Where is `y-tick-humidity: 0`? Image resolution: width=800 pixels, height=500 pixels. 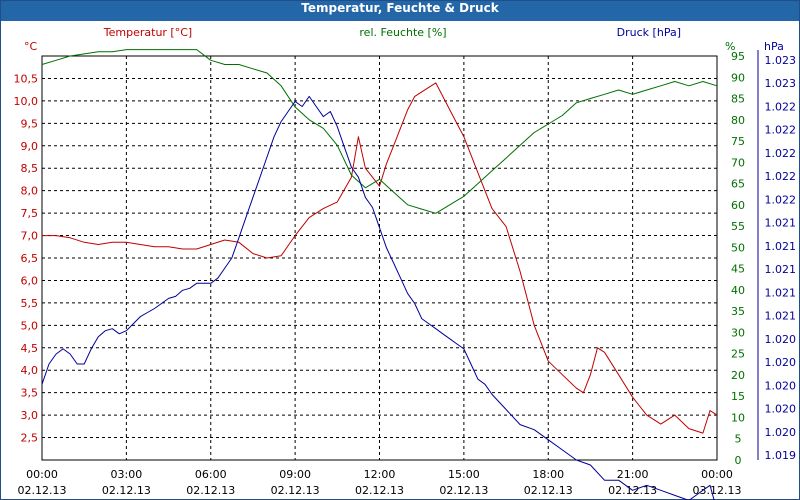 y-tick-humidity: 0 is located at coordinates (738, 460).